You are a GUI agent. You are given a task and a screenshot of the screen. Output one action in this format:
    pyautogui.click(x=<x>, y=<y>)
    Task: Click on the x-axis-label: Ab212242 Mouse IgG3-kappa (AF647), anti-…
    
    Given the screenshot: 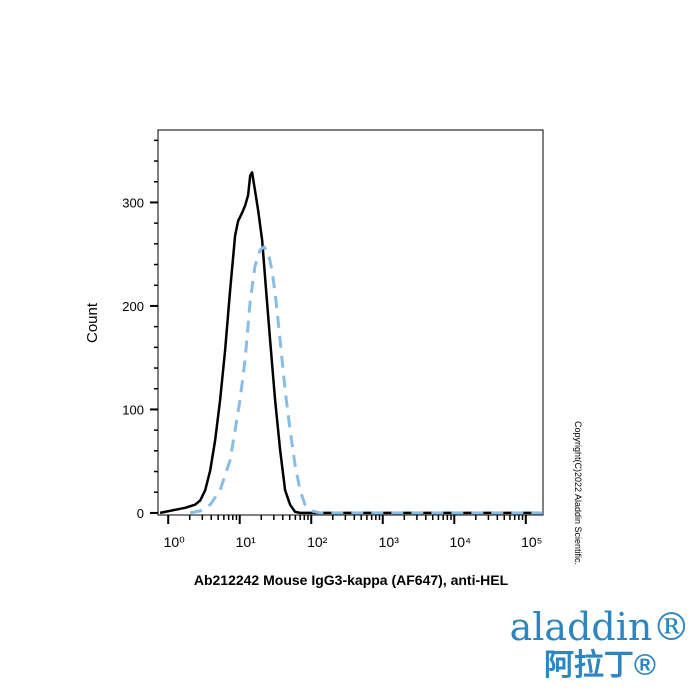 What is the action you would take?
    pyautogui.click(x=351, y=580)
    